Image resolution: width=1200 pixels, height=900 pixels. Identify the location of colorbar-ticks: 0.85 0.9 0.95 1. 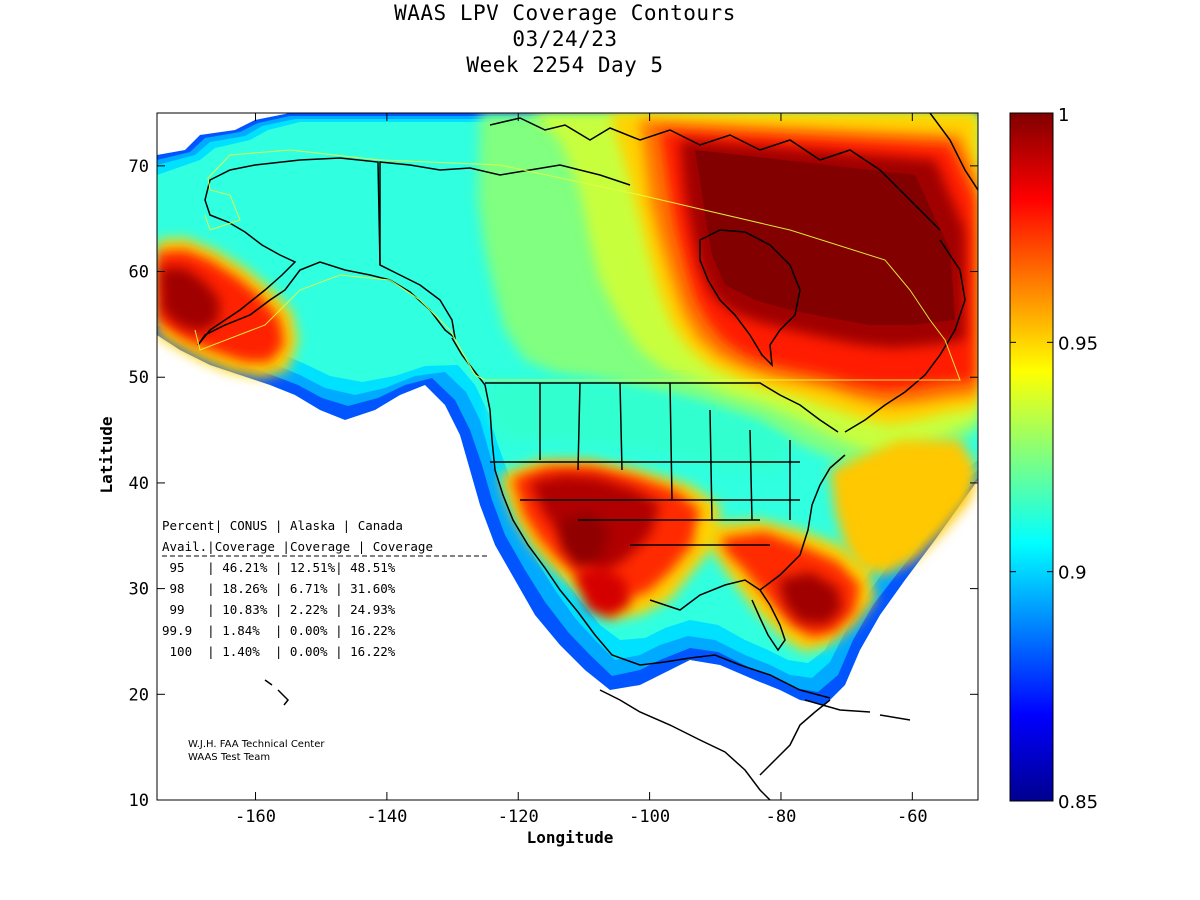
(1054, 459).